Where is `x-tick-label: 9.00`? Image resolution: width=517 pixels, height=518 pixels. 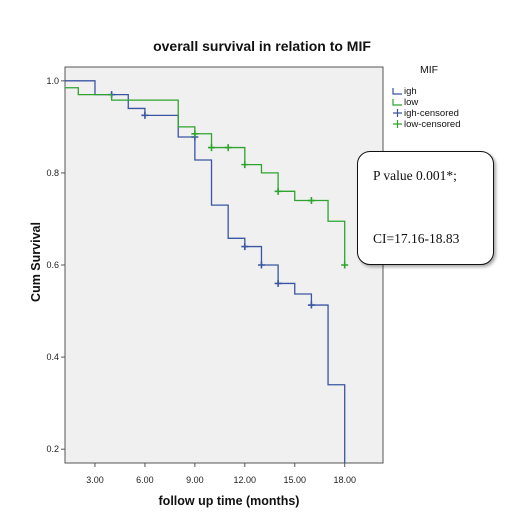 x-tick-label: 9.00 is located at coordinates (195, 480).